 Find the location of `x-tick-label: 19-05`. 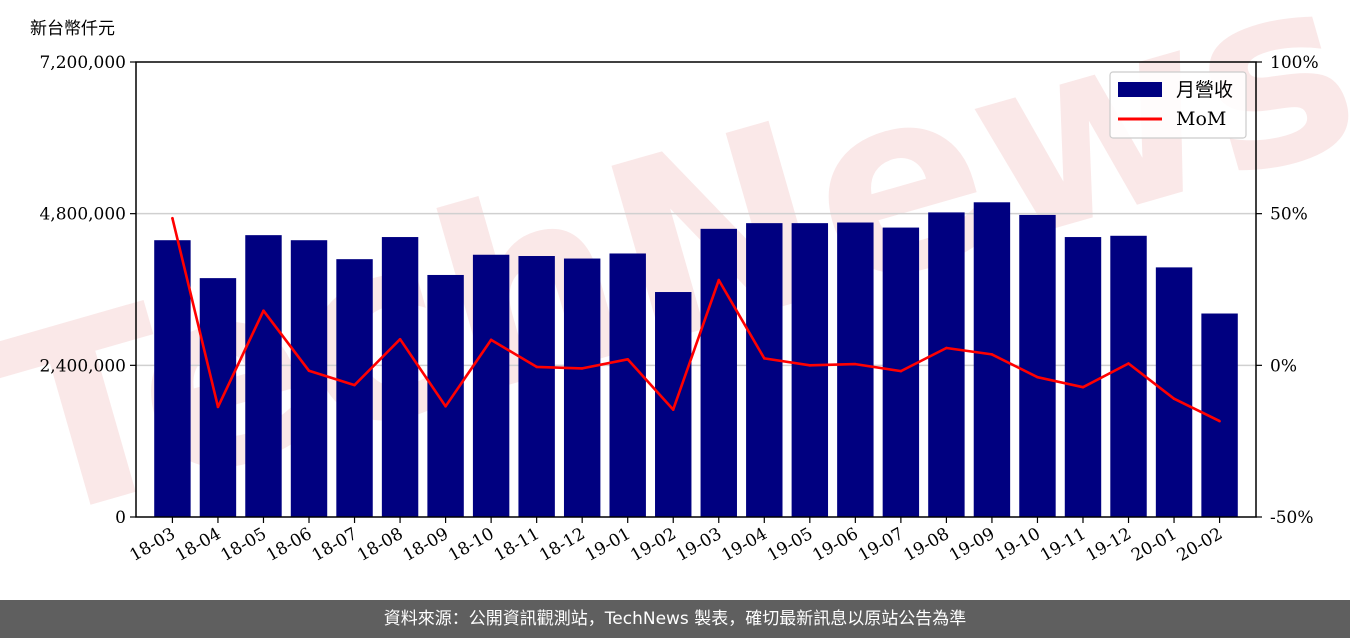

x-tick-label: 19-05 is located at coordinates (790, 545).